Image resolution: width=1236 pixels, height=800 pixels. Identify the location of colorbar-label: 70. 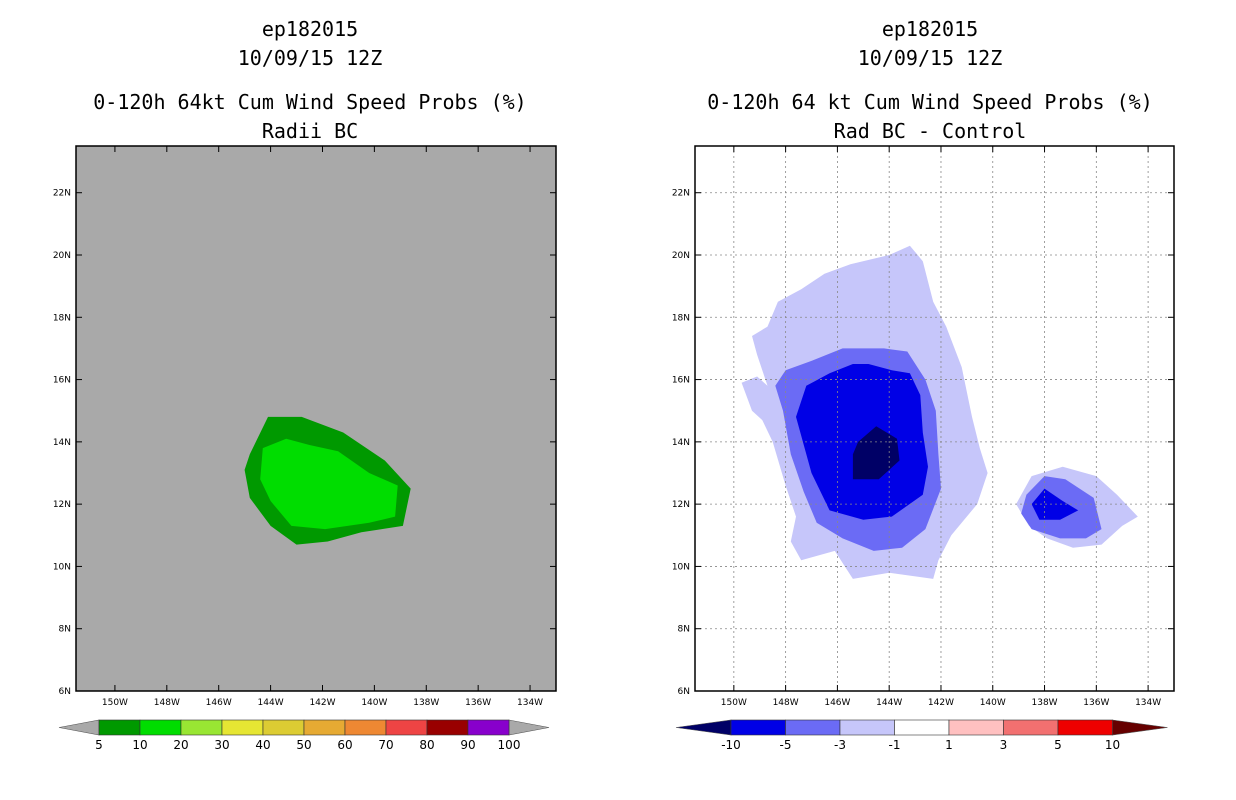
(385, 745).